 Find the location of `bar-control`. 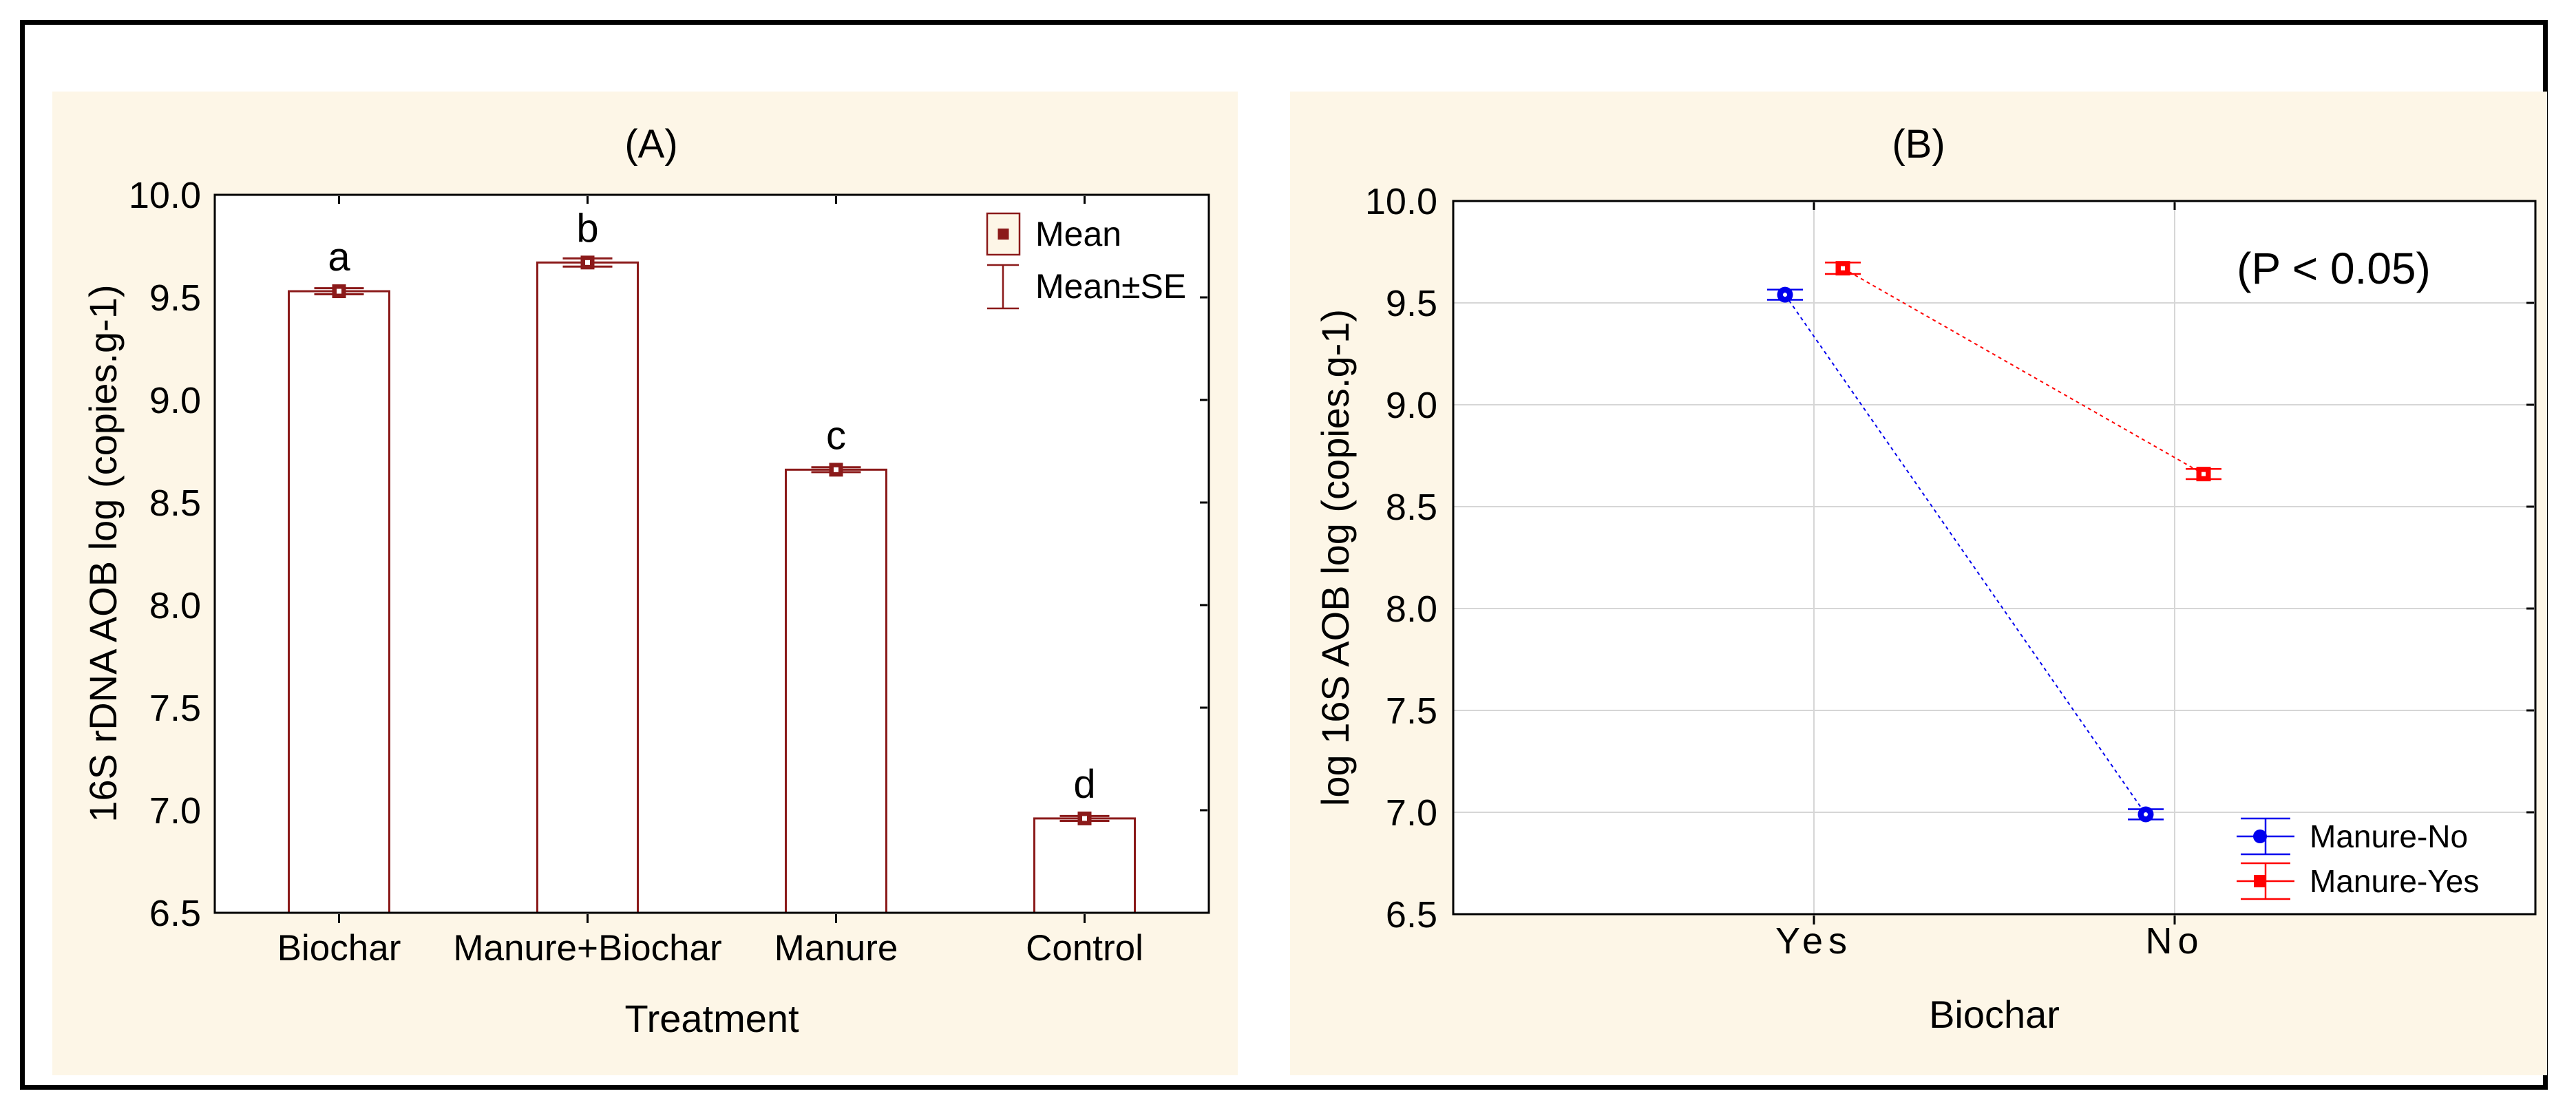

bar-control is located at coordinates (1085, 865).